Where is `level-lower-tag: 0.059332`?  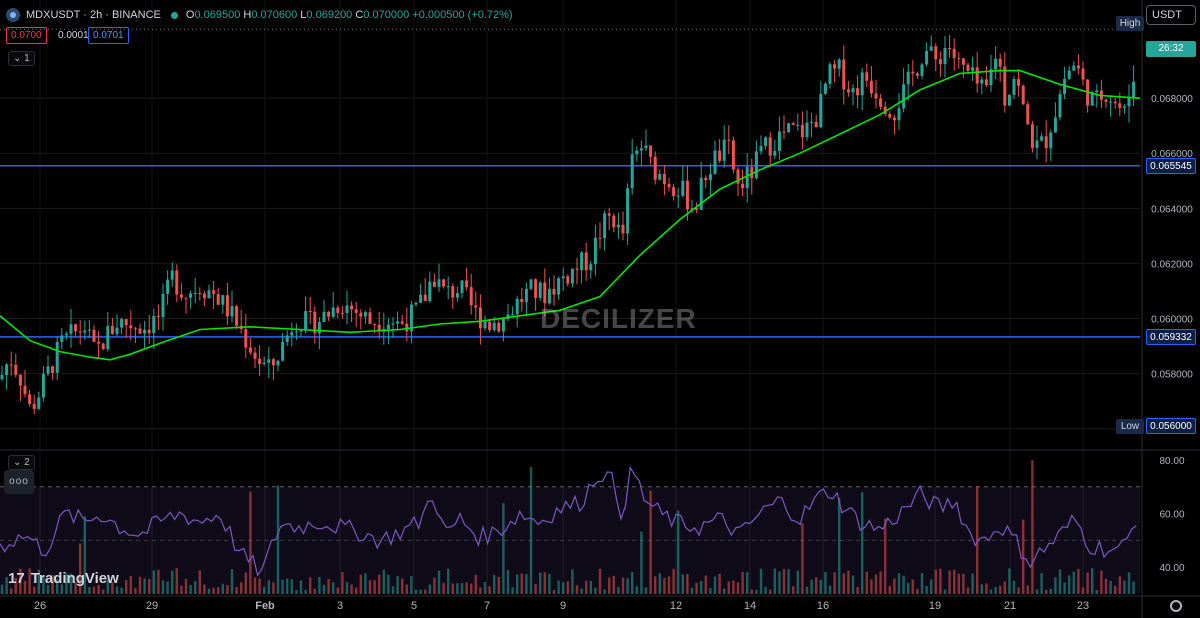
level-lower-tag: 0.059332 is located at coordinates (1171, 336).